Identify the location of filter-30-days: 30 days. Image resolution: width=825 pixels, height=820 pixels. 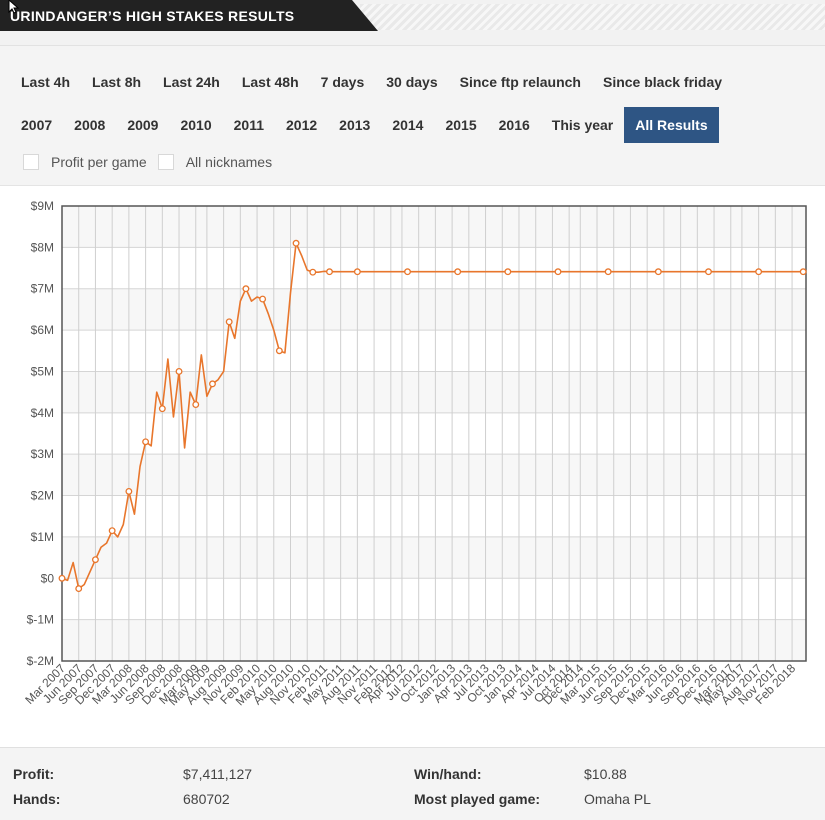
(412, 82).